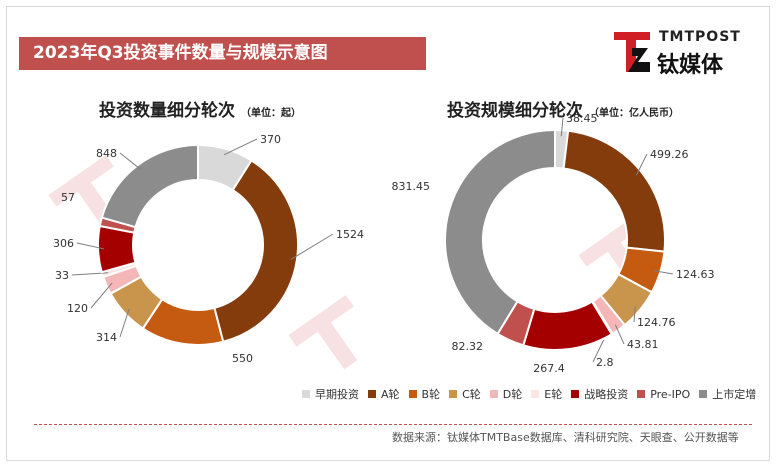 The image size is (778, 469). What do you see at coordinates (553, 394) in the screenshot?
I see `legend-label: E轮` at bounding box center [553, 394].